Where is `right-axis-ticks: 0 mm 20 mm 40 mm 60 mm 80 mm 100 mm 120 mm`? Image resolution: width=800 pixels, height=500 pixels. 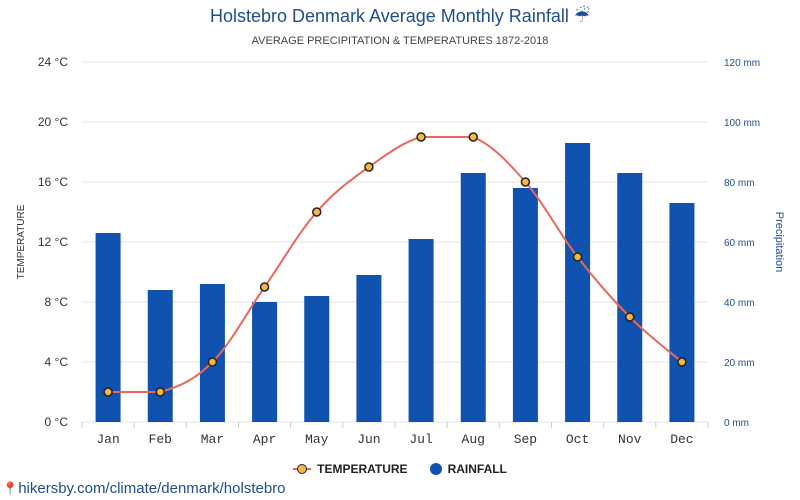 right-axis-ticks: 0 mm 20 mm 40 mm 60 mm 80 mm 100 mm 120 mm is located at coordinates (742, 243).